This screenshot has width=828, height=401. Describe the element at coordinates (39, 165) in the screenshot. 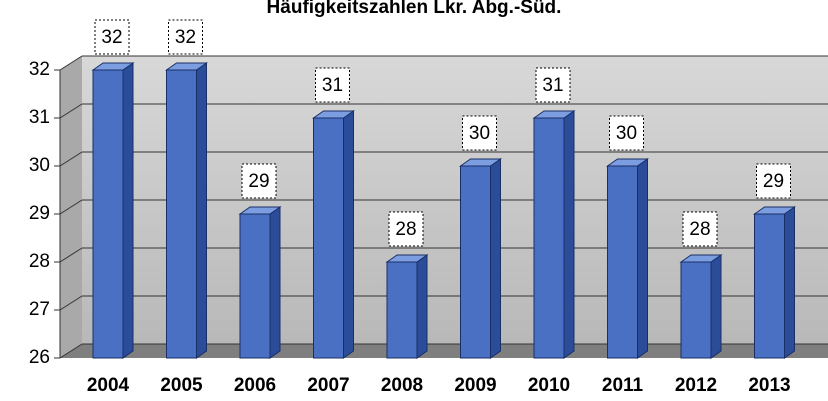

I see `y-tick-label: 30` at that location.